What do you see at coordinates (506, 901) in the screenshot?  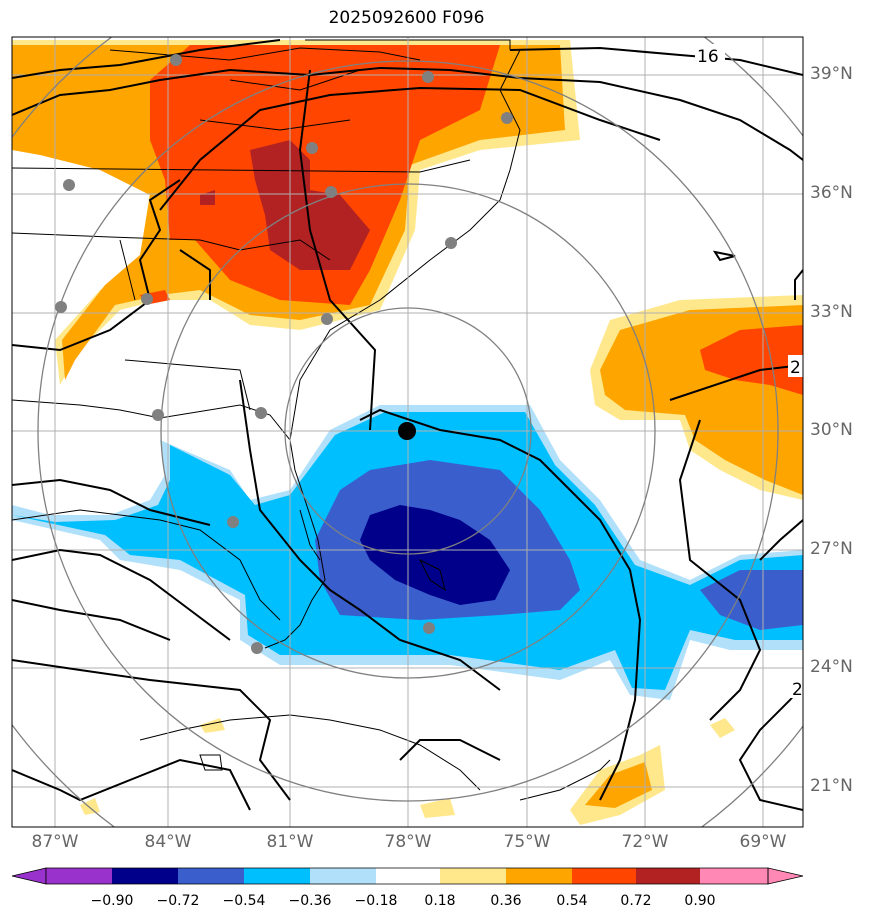 I see `colorbar-tick-label: 0.36` at bounding box center [506, 901].